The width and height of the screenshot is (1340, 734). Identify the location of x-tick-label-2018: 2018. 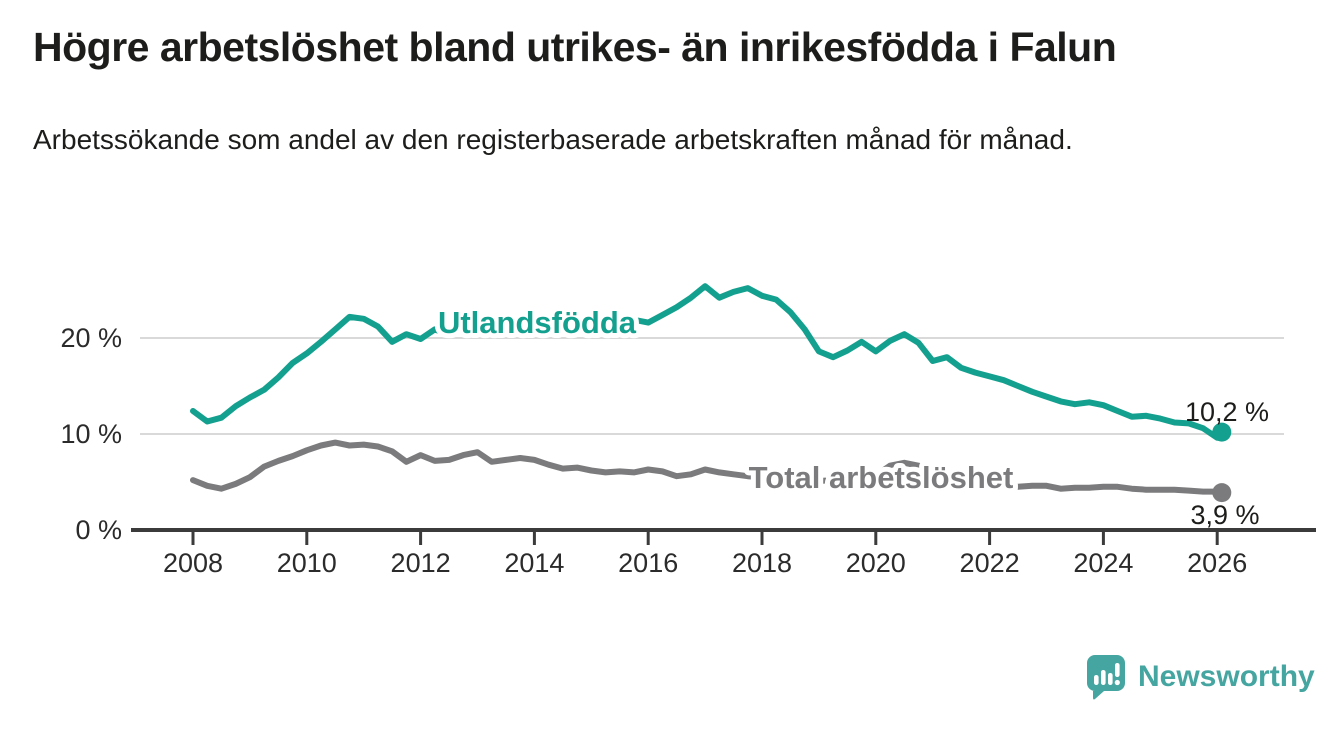
(762, 563).